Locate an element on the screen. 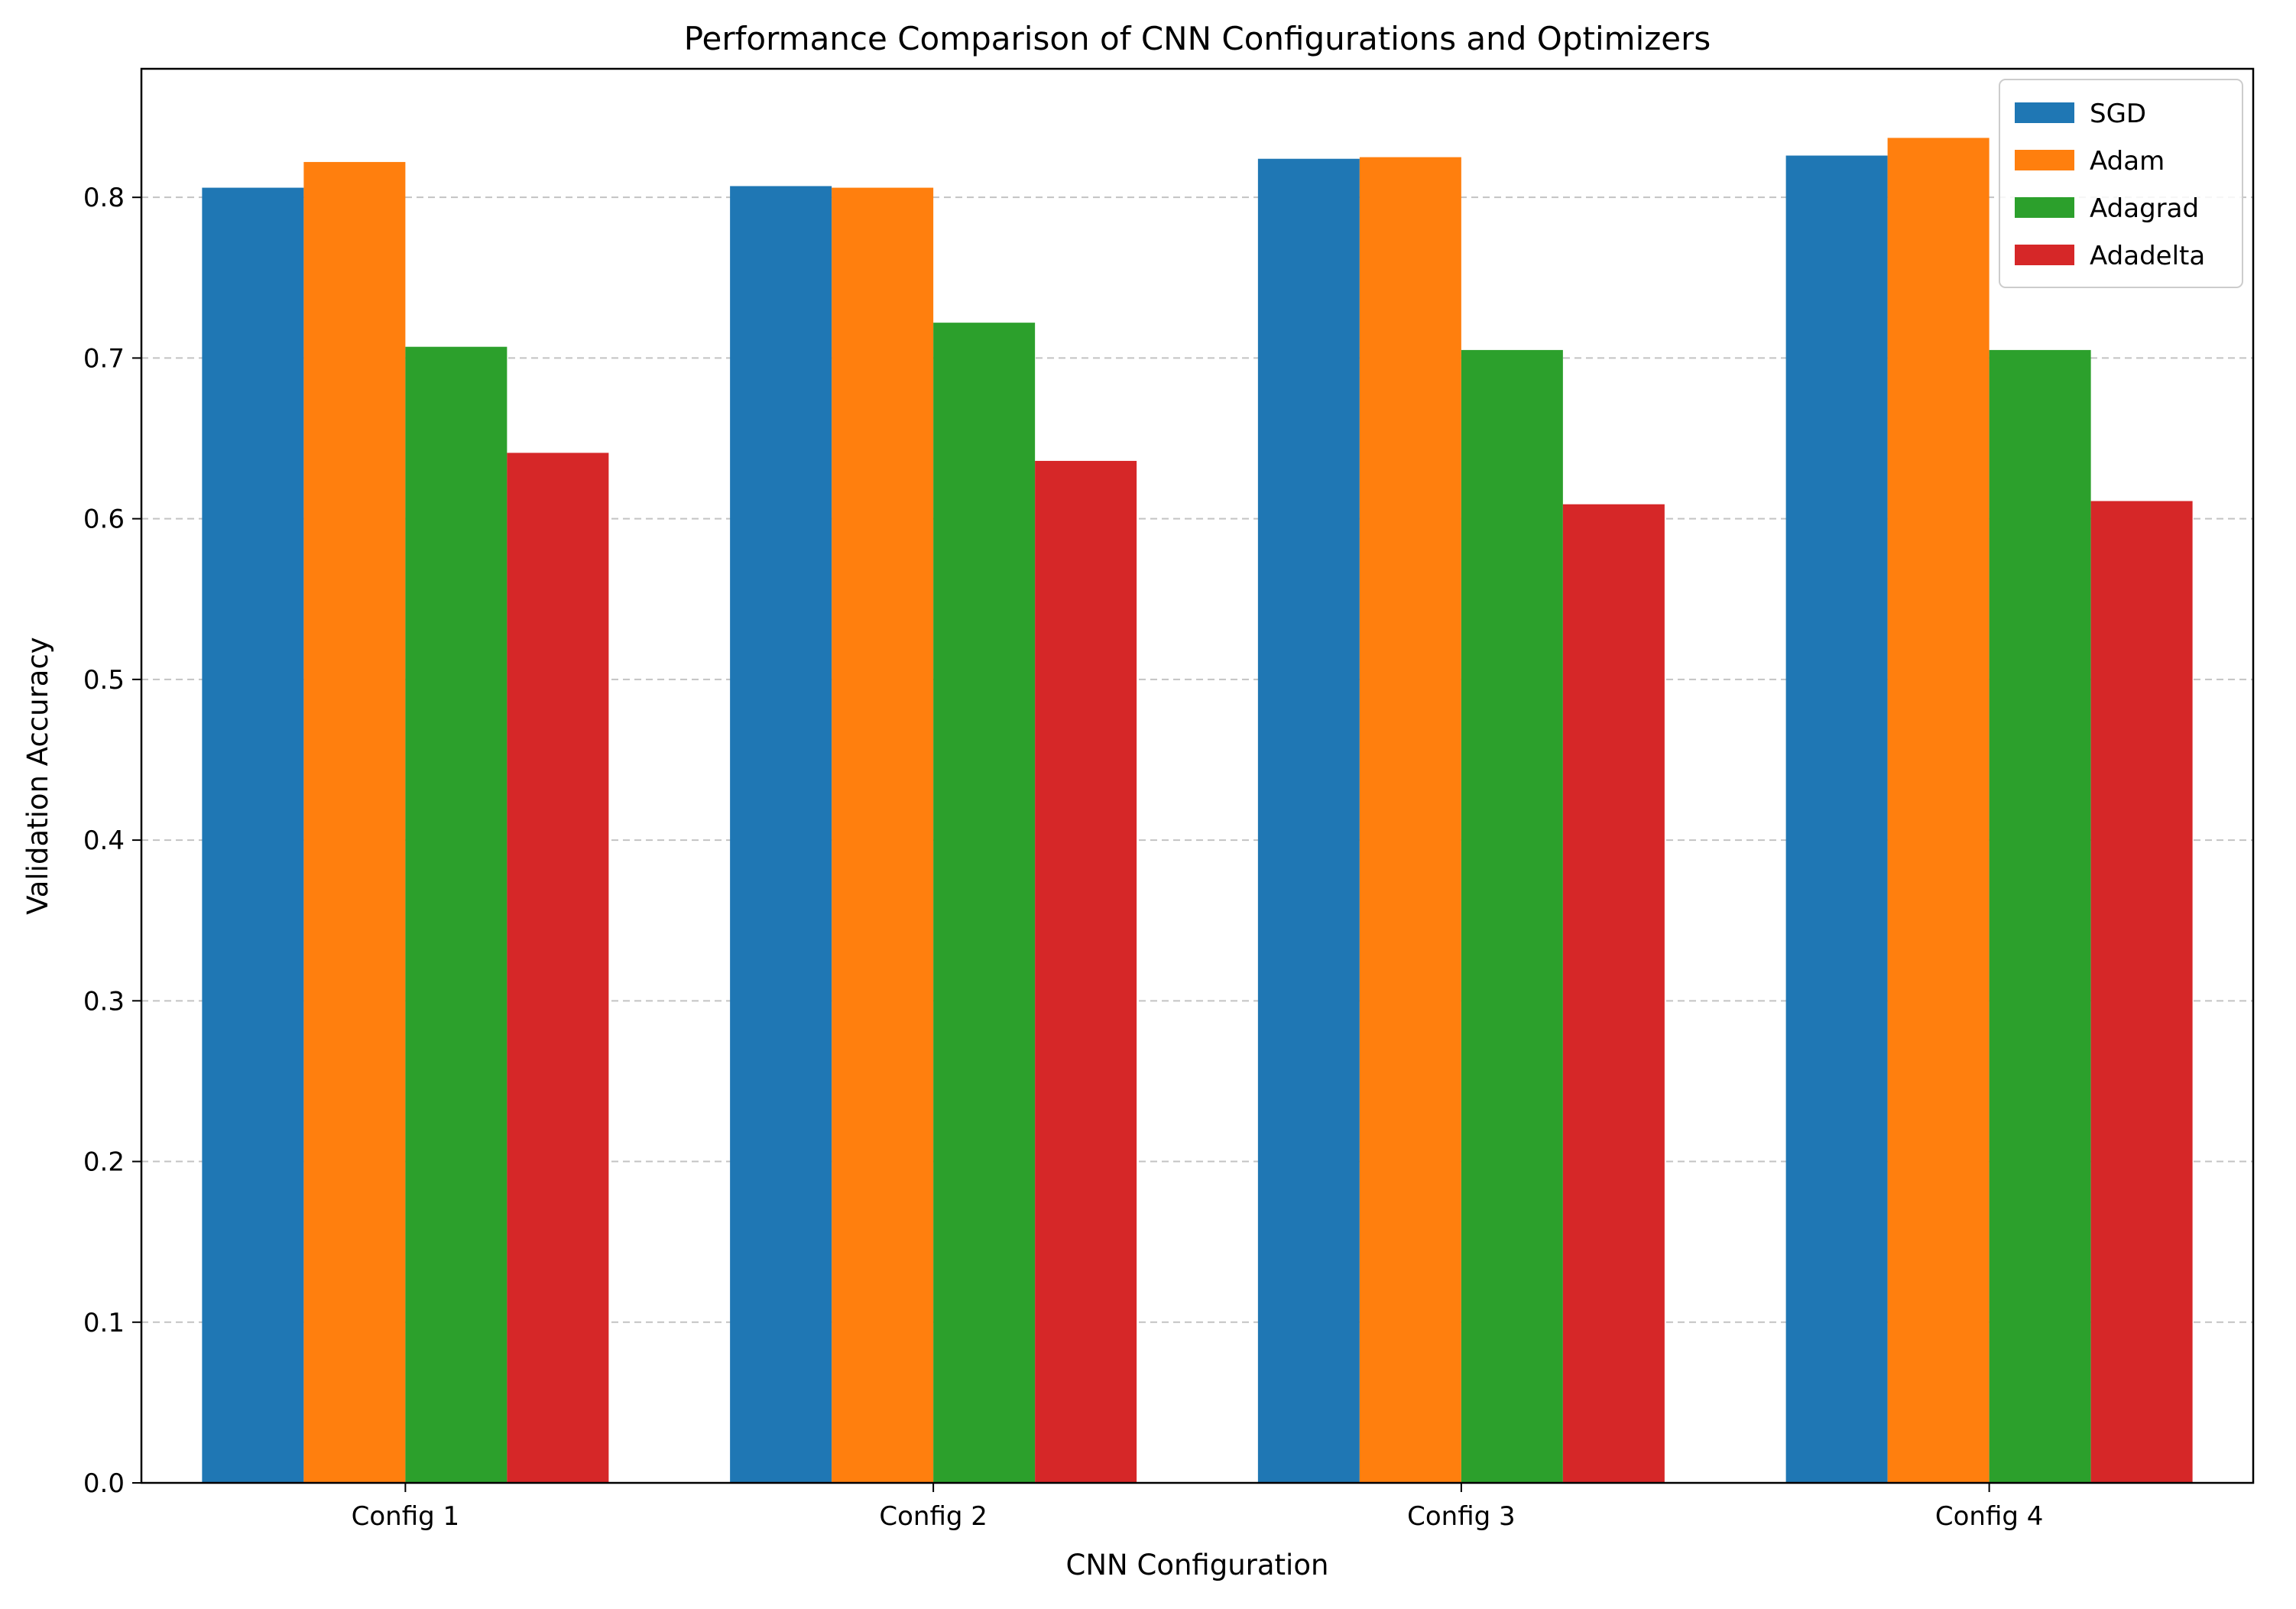 The image size is (2296, 1609). y-tick-label: 0.1 is located at coordinates (104, 1323).